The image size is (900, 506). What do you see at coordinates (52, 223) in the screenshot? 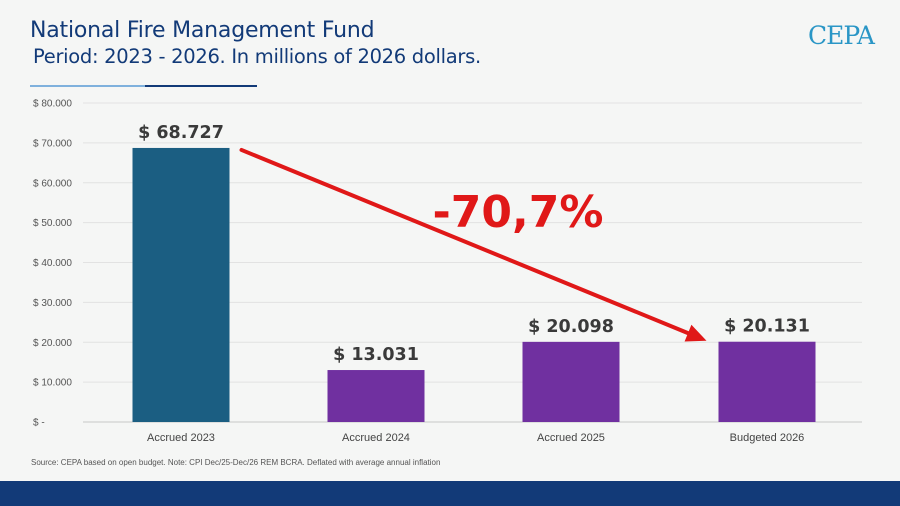
I see `y-tick-label: $ 50.000` at bounding box center [52, 223].